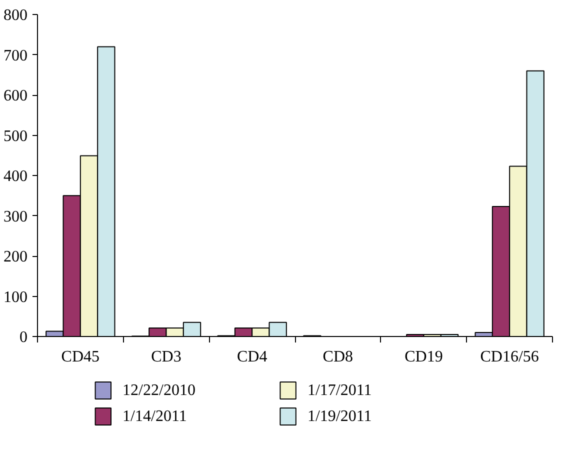  I want to click on y-tick-label: 800, so click(16, 15).